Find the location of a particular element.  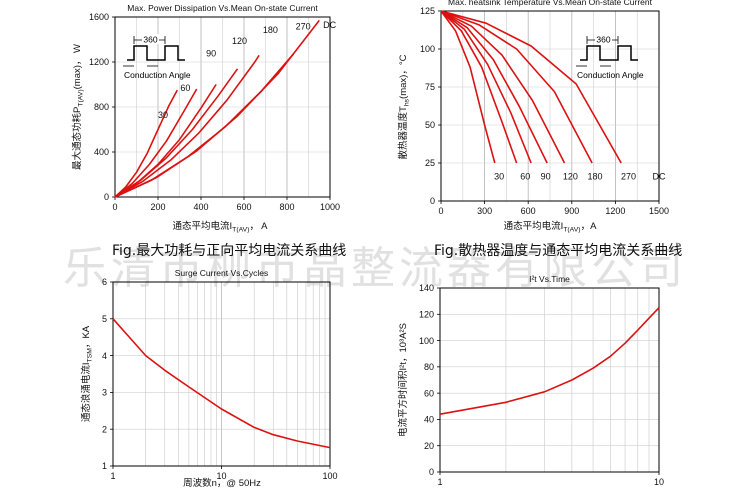

y-tick-label: 5 is located at coordinates (104, 319).